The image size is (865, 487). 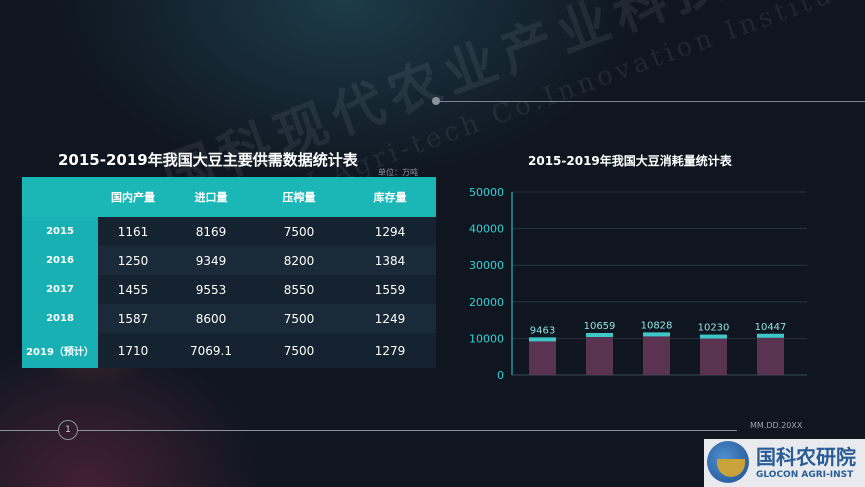 I want to click on value-cell: 9349, so click(x=211, y=260).